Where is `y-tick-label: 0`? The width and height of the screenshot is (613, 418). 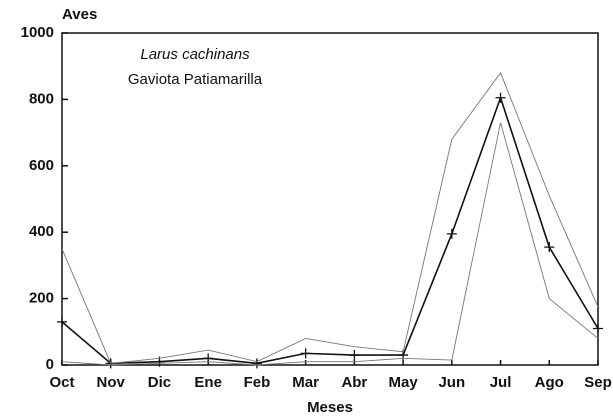
y-tick-label: 0 is located at coordinates (50, 364).